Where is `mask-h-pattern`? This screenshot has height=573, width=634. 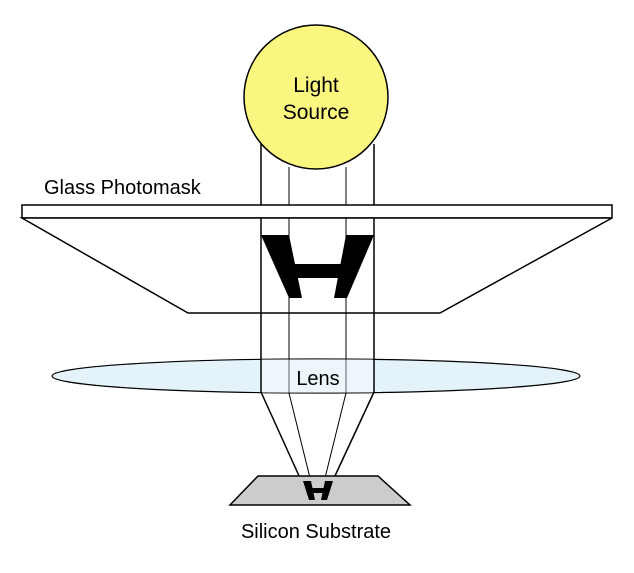 mask-h-pattern is located at coordinates (317, 266).